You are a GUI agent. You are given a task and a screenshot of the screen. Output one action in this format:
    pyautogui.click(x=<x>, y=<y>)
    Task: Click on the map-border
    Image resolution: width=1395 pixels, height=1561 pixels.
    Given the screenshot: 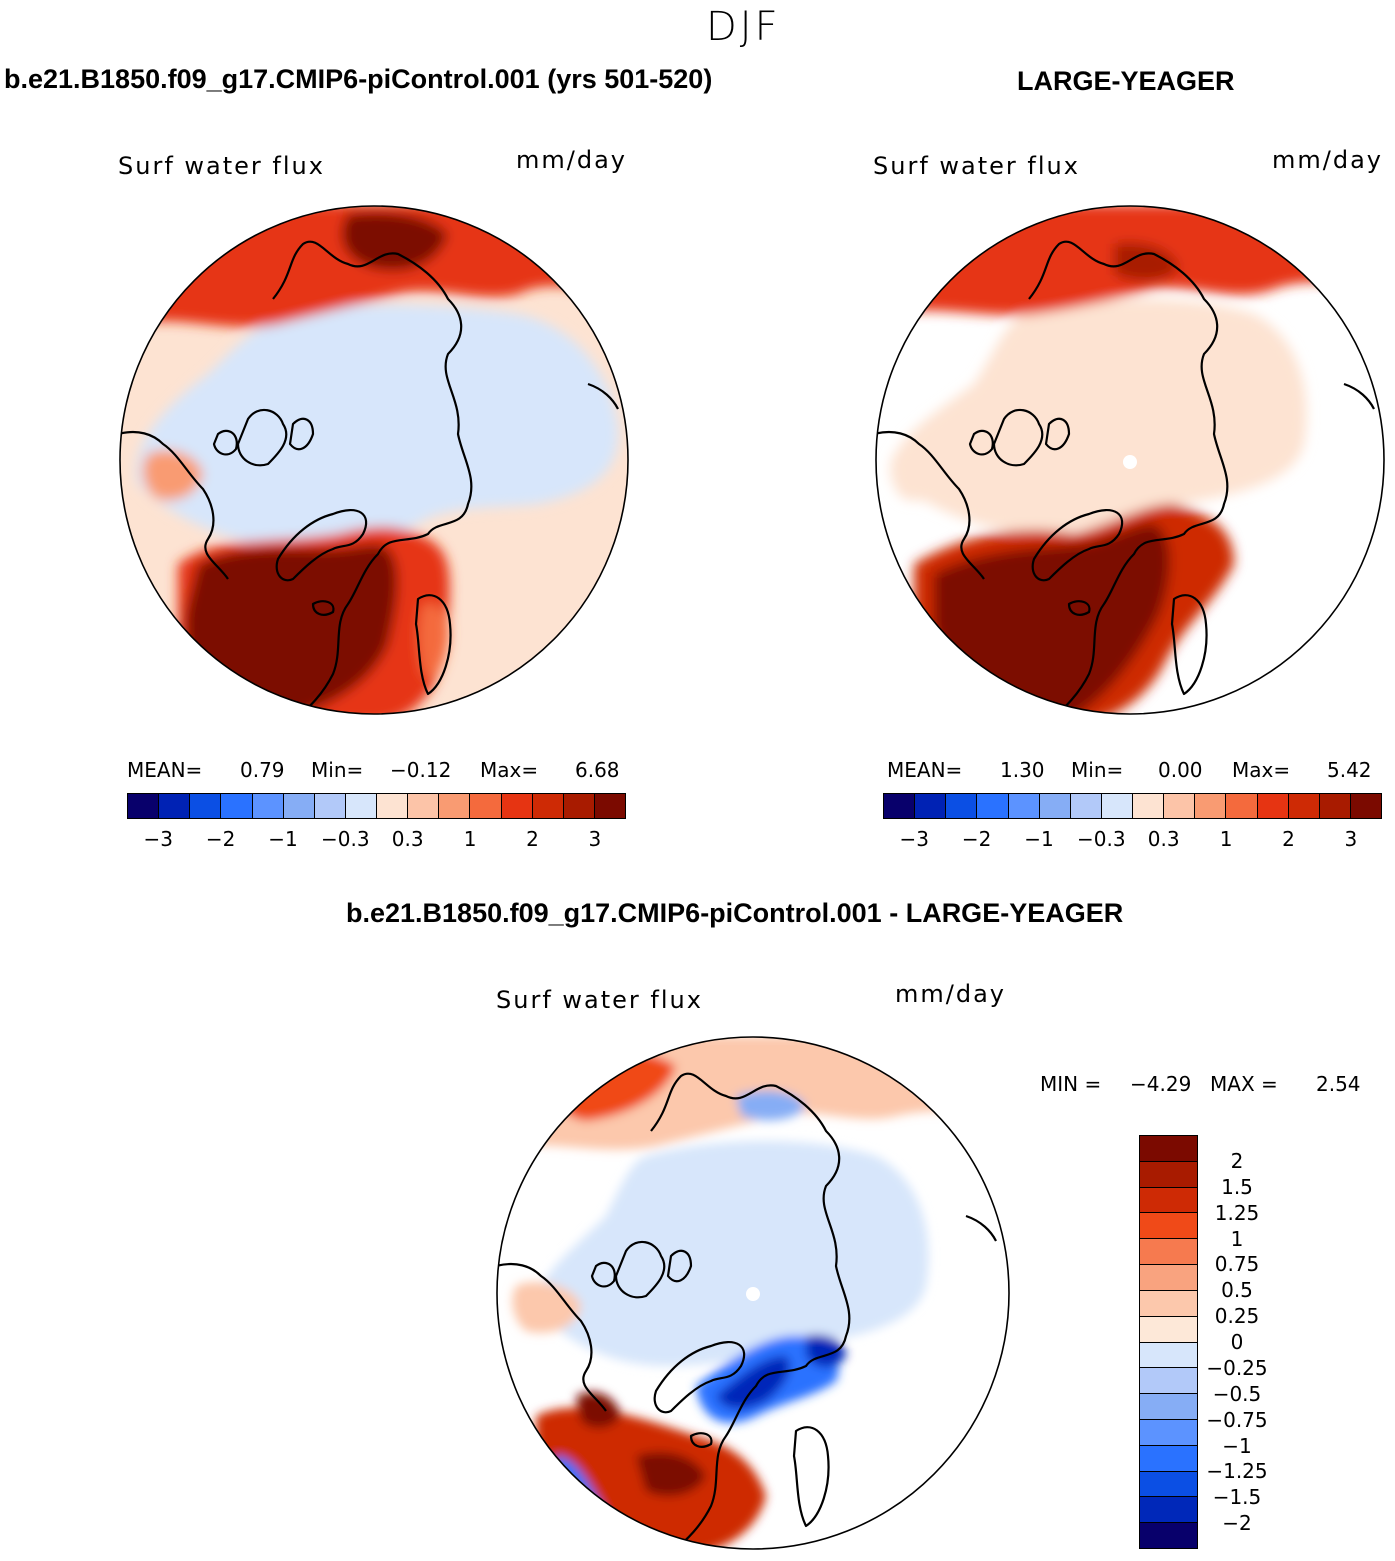 What is the action you would take?
    pyautogui.click(x=753, y=1293)
    